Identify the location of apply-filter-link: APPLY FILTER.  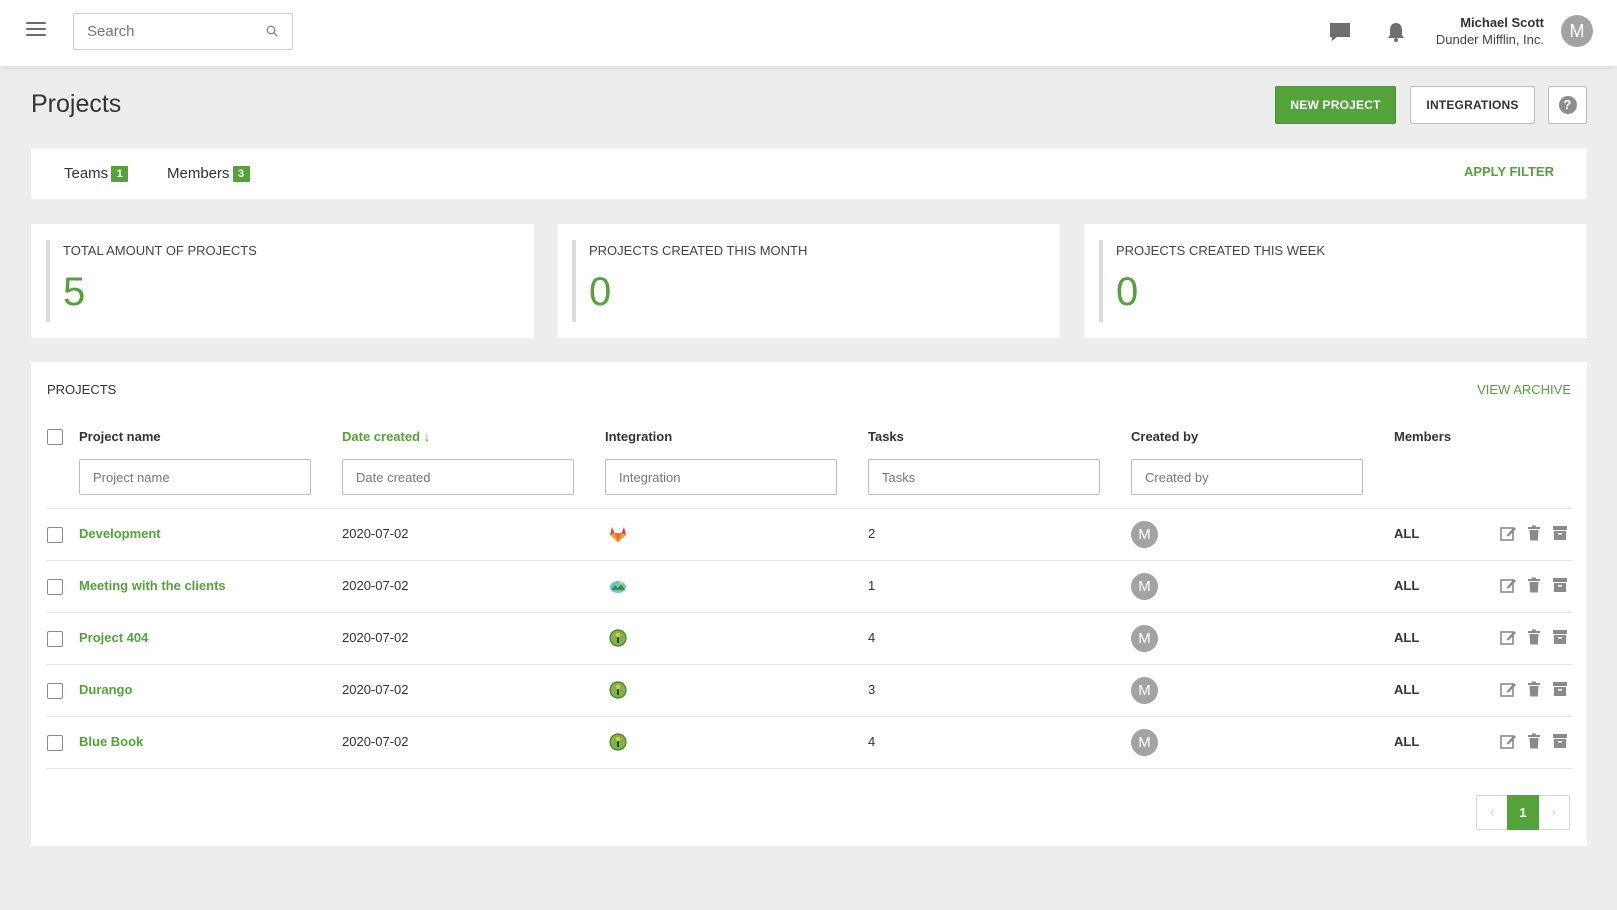
(1508, 171).